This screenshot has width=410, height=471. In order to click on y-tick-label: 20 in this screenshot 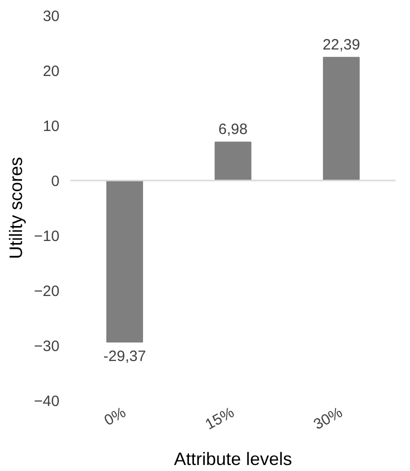, I will do `click(51, 71)`.